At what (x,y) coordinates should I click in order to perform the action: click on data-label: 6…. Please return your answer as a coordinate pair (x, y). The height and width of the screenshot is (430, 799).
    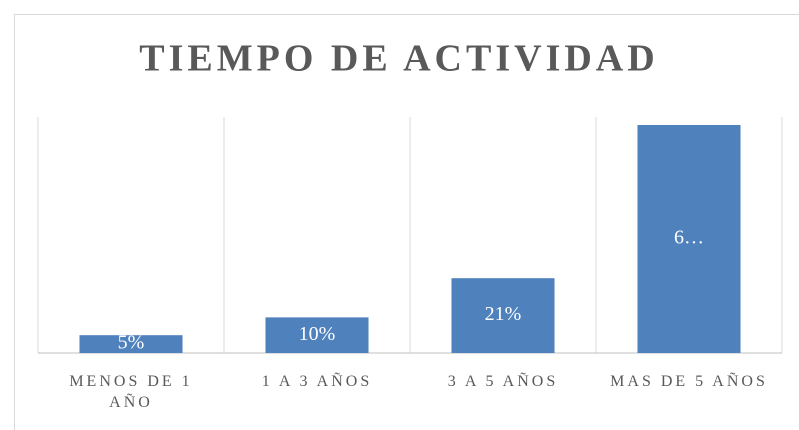
    Looking at the image, I should click on (689, 238).